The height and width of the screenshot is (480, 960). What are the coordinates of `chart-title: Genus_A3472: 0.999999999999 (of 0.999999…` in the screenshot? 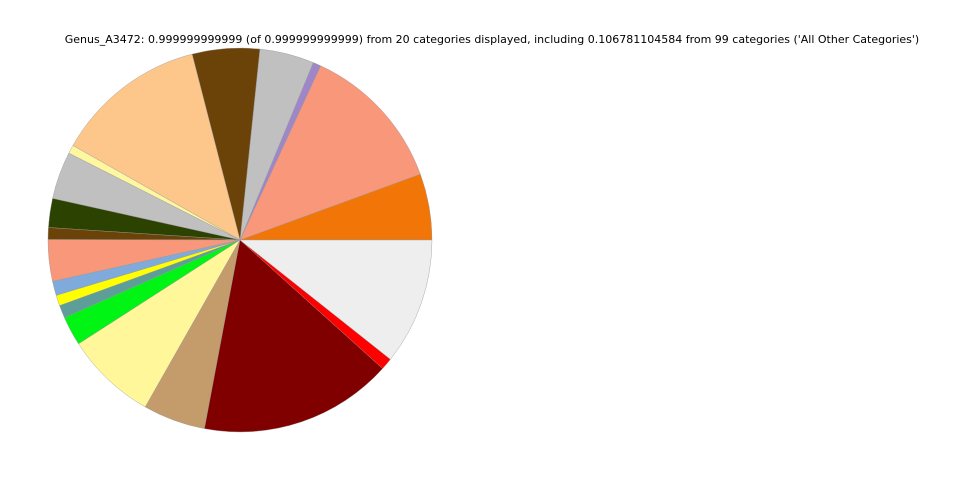 It's located at (492, 39).